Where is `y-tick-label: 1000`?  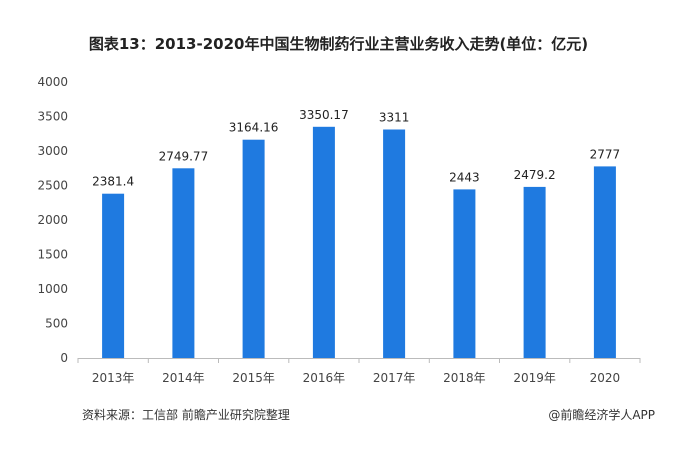
y-tick-label: 1000 is located at coordinates (52, 289).